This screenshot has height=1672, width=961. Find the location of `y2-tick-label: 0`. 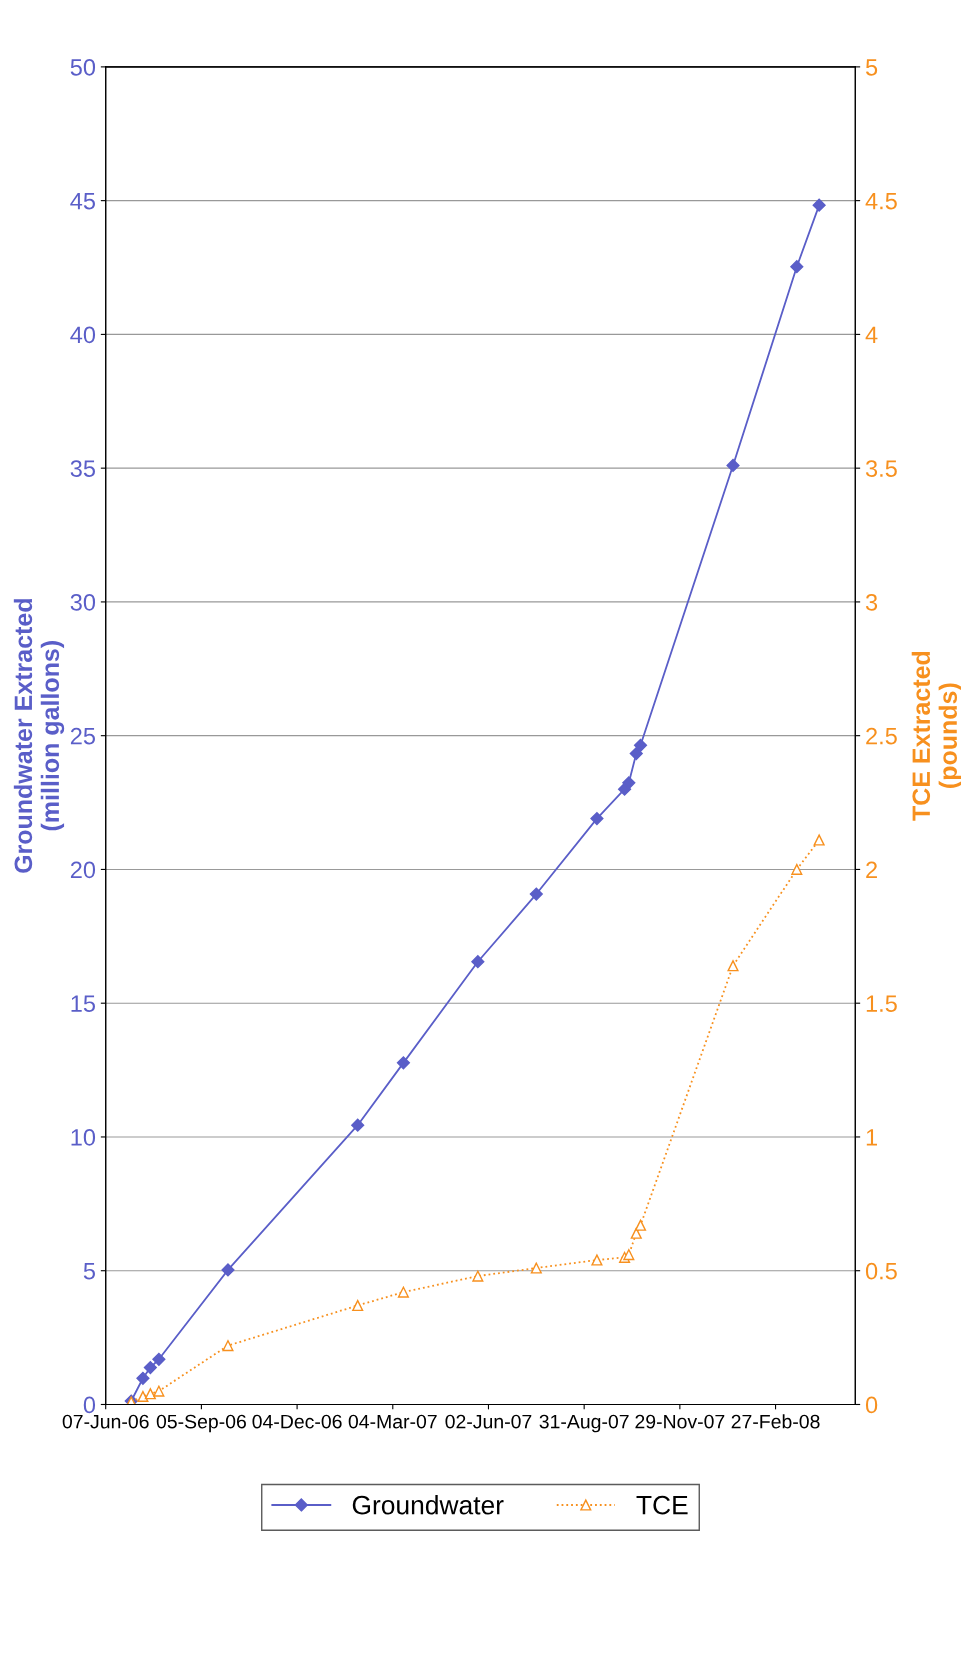

y2-tick-label: 0 is located at coordinates (871, 1405).